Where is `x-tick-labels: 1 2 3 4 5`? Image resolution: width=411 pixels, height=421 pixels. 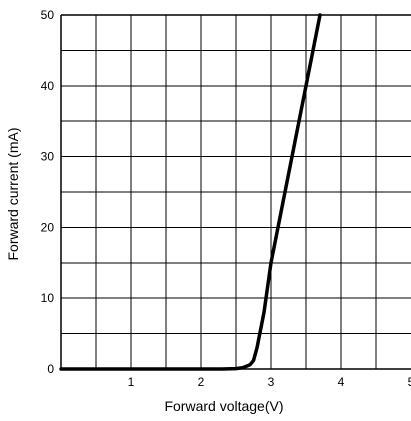
x-tick-labels: 1 2 3 4 5 is located at coordinates (269, 382).